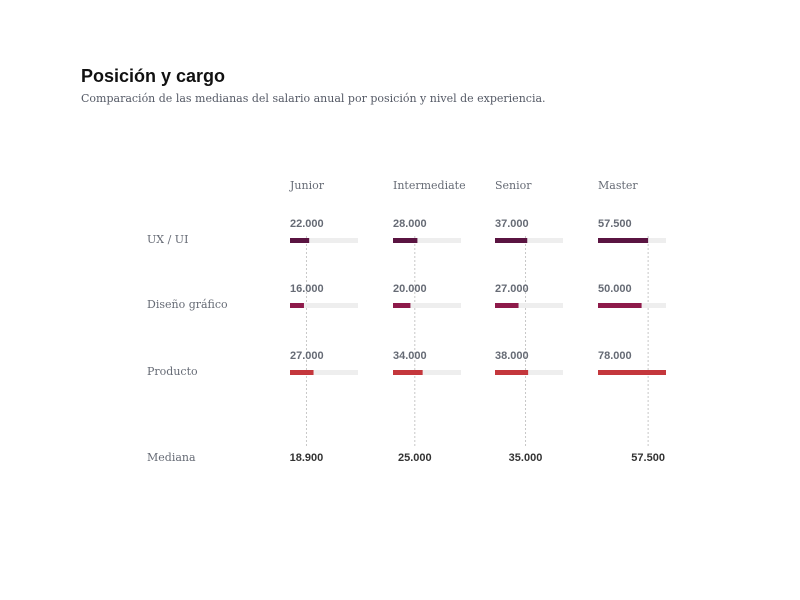 The image size is (800, 600). What do you see at coordinates (415, 458) in the screenshot?
I see `median-value: 25.000` at bounding box center [415, 458].